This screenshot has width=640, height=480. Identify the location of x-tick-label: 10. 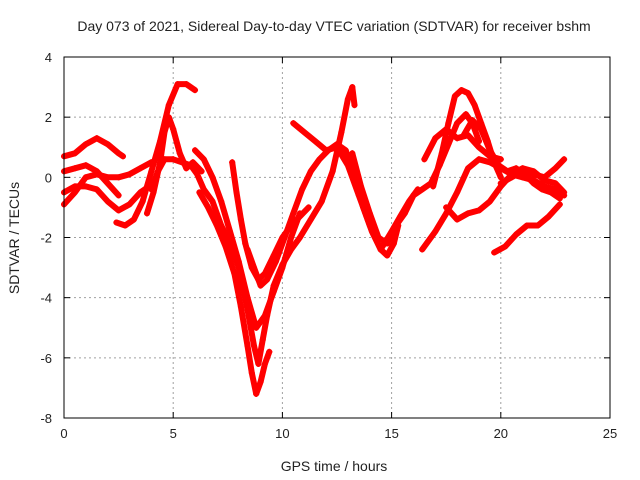
(282, 433).